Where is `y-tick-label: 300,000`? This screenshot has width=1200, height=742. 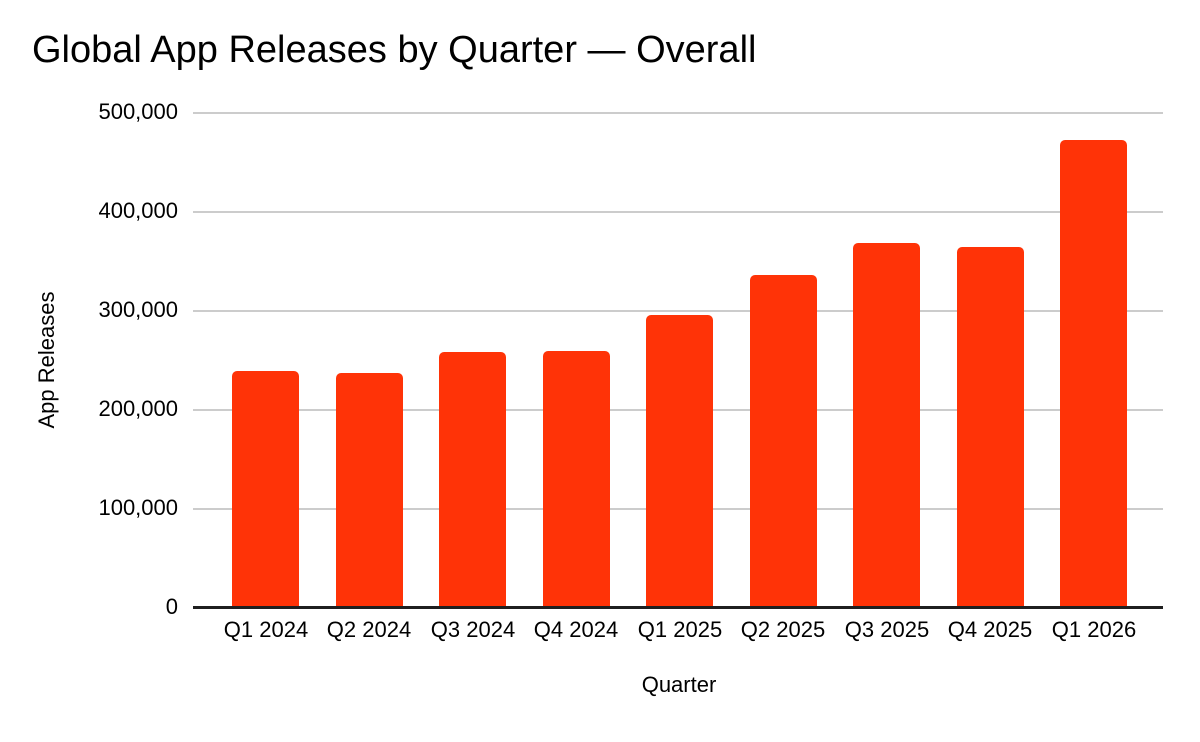
y-tick-label: 300,000 is located at coordinates (138, 309).